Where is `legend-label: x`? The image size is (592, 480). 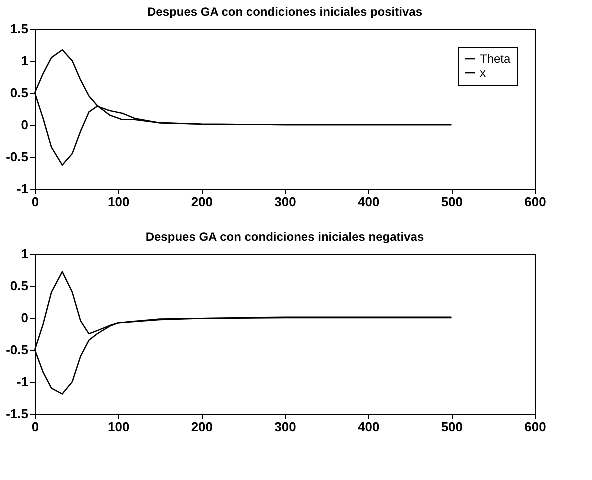 legend-label: x is located at coordinates (483, 73).